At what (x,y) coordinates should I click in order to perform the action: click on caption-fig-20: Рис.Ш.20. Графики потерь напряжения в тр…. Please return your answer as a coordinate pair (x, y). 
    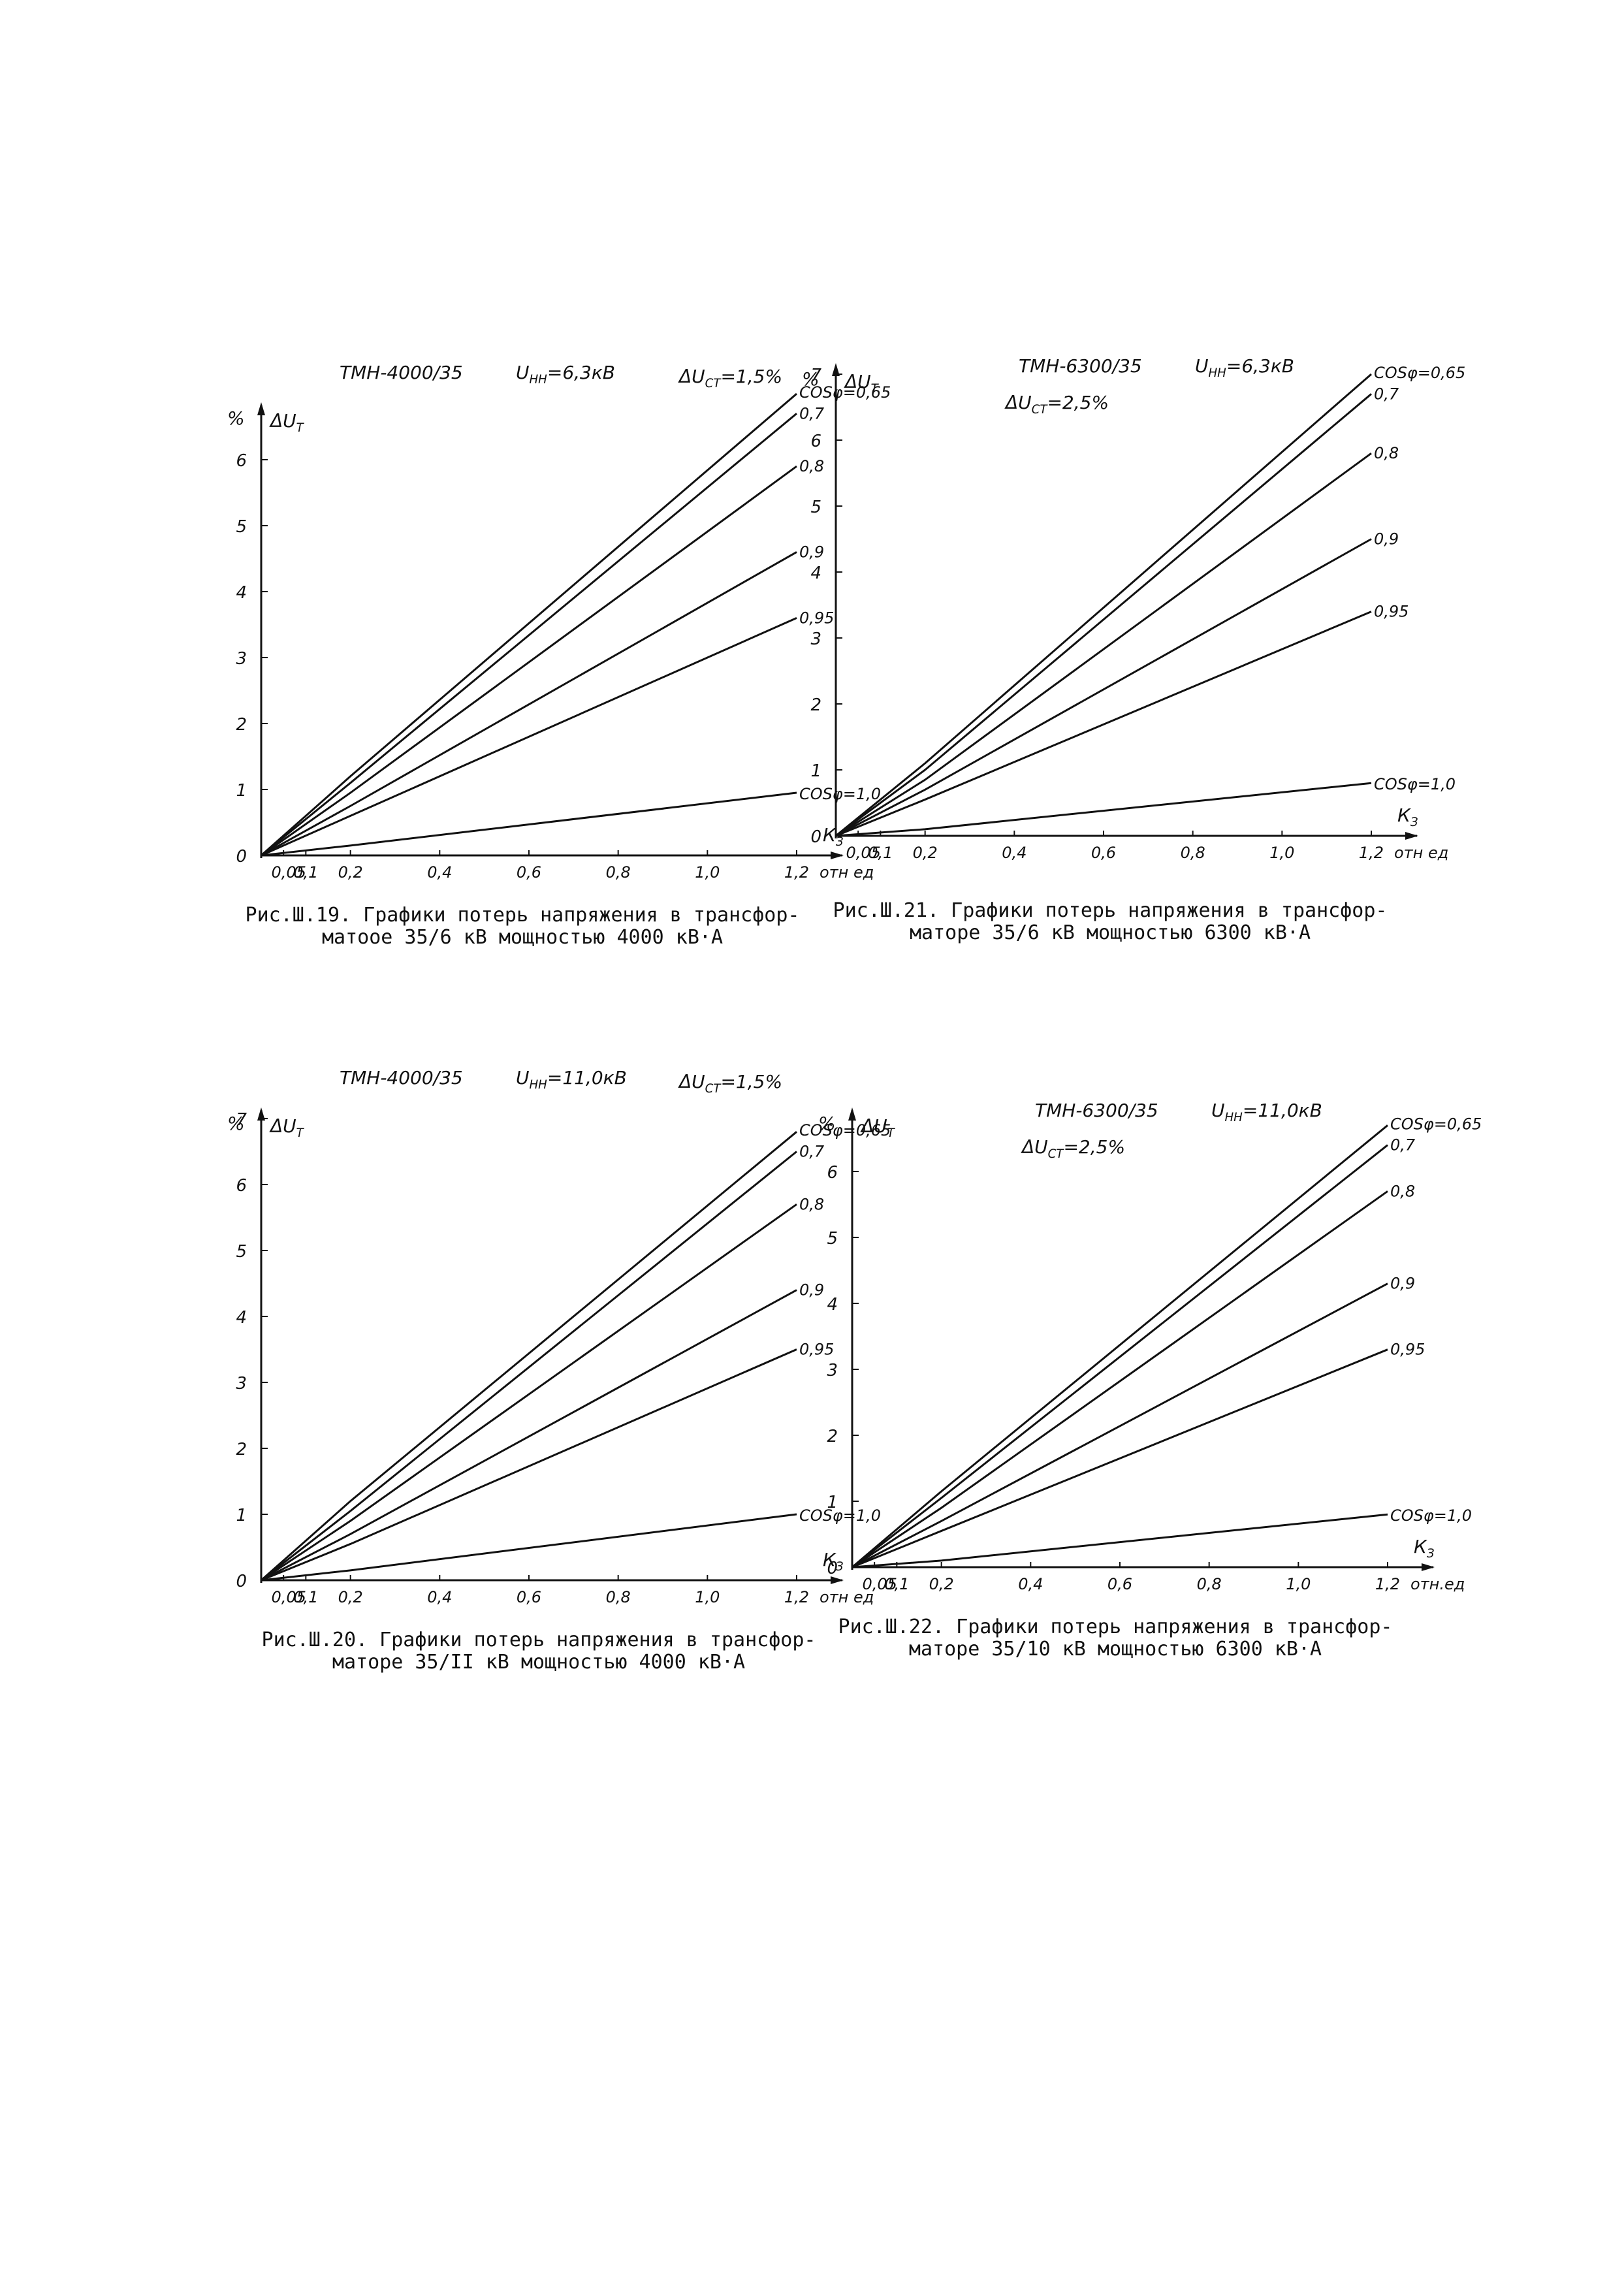
    Looking at the image, I should click on (538, 1651).